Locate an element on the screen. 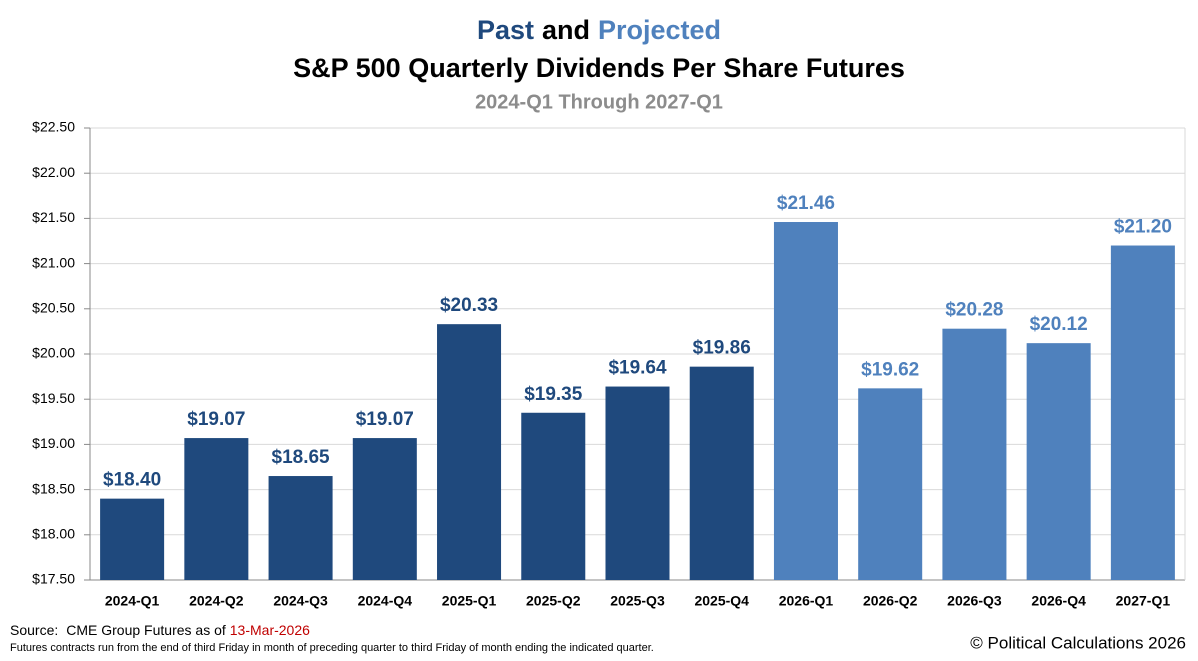 This screenshot has width=1198, height=661. copyright: © Political Calculations 2026 is located at coordinates (1078, 642).